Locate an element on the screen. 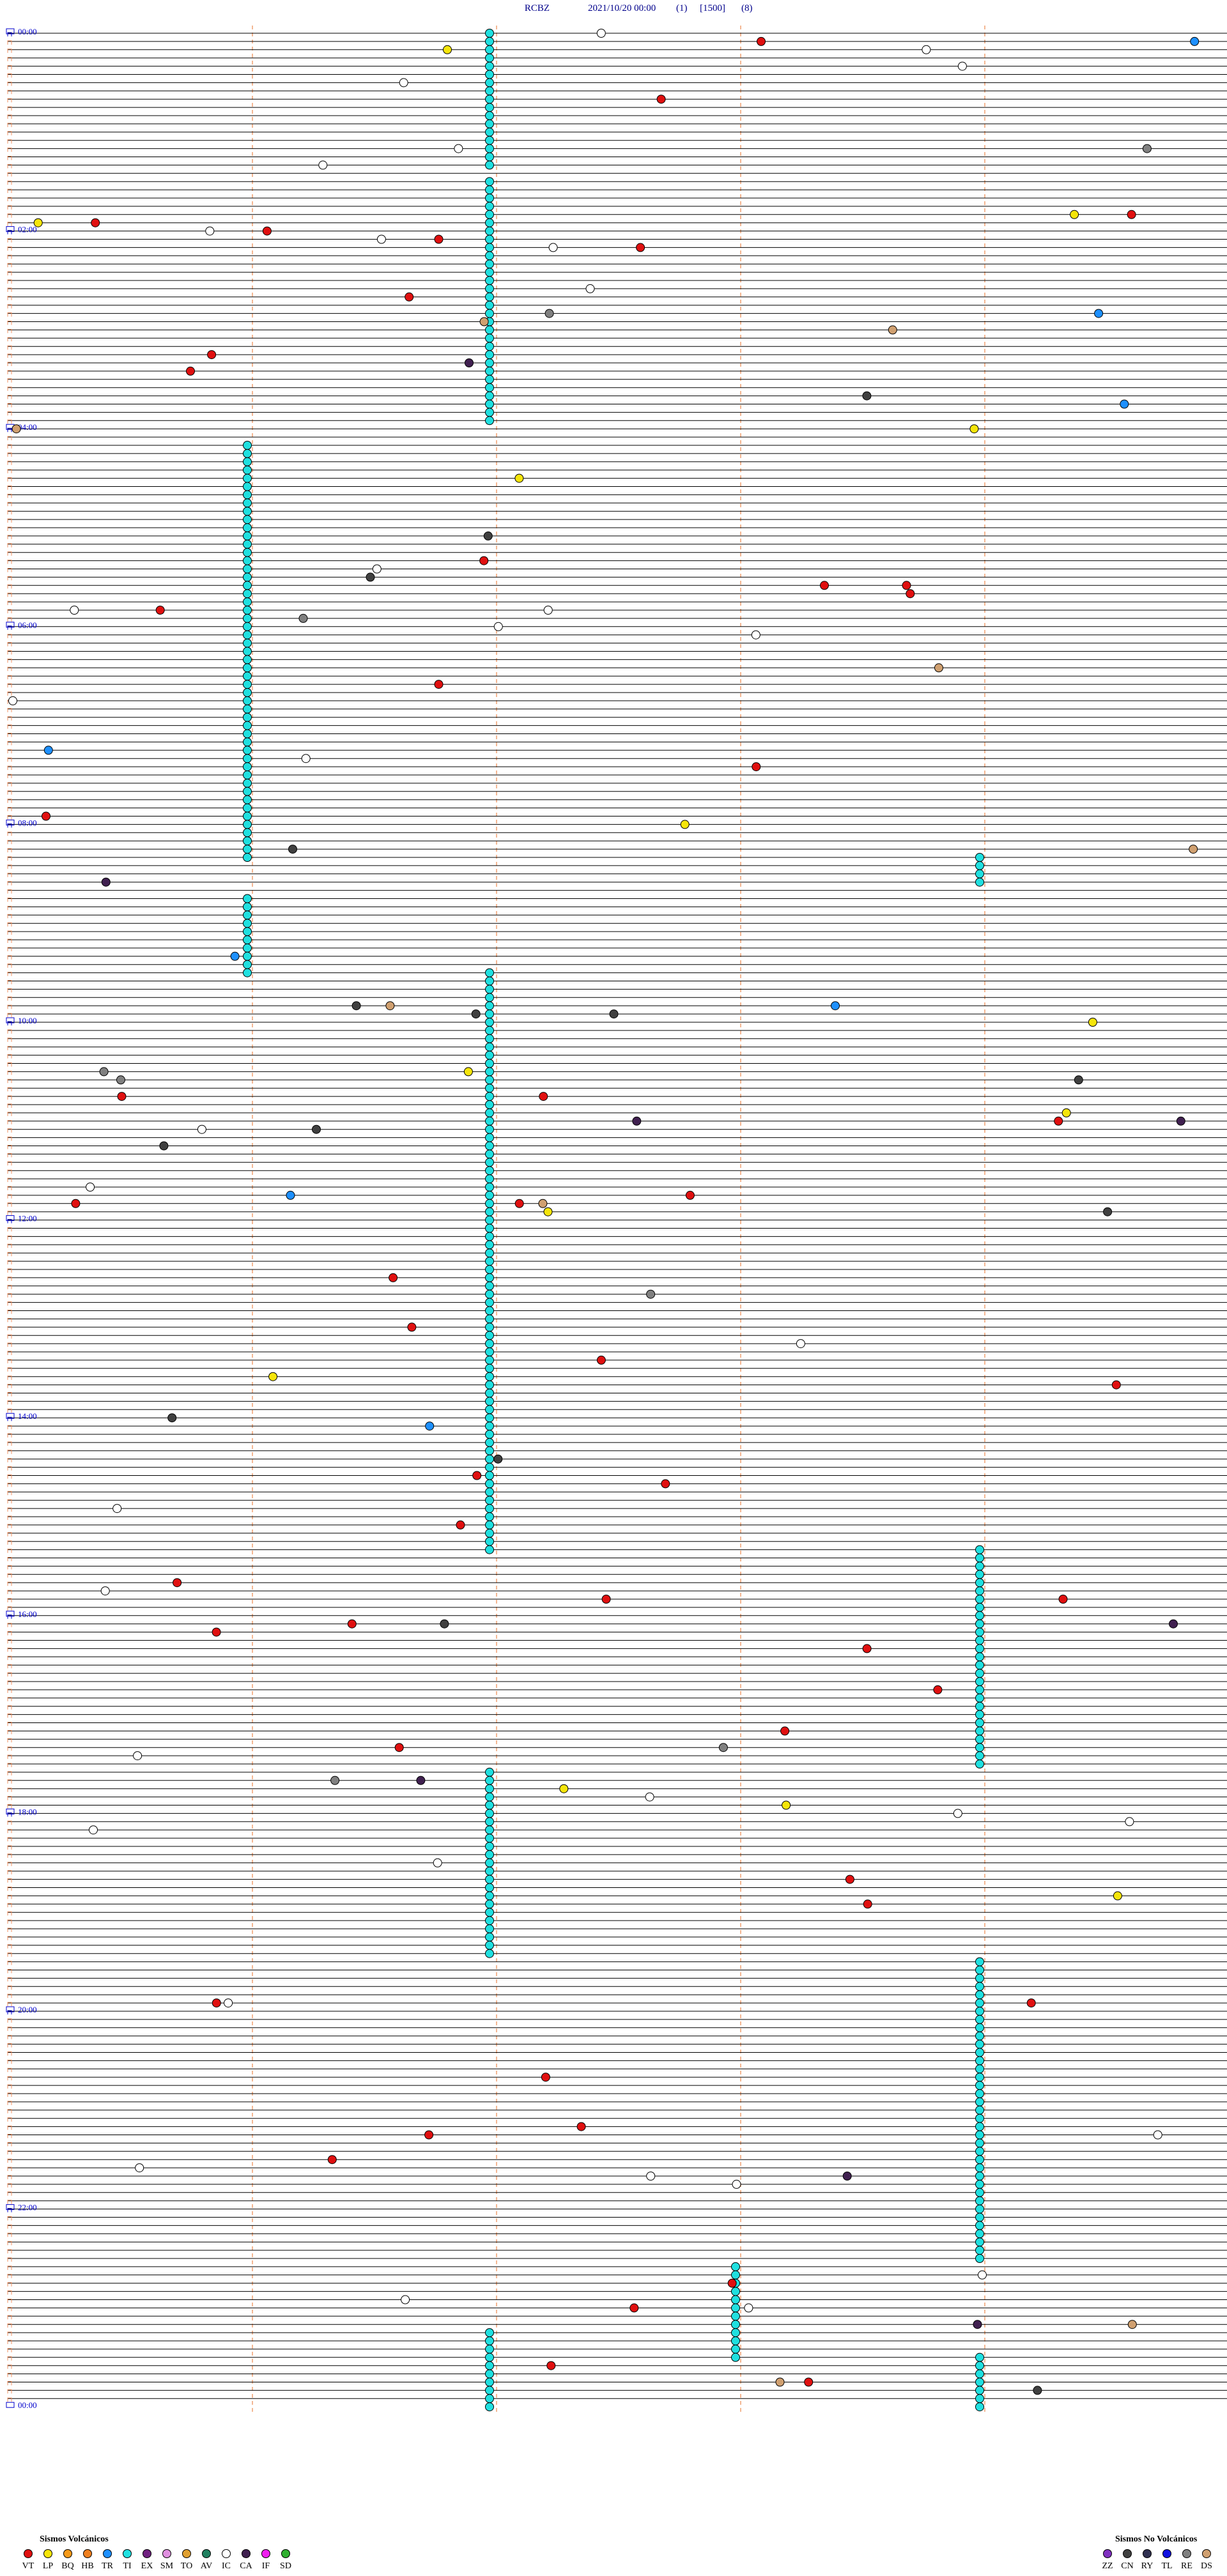 The width and height of the screenshot is (1227, 2576). param-3: (8) is located at coordinates (747, 8).